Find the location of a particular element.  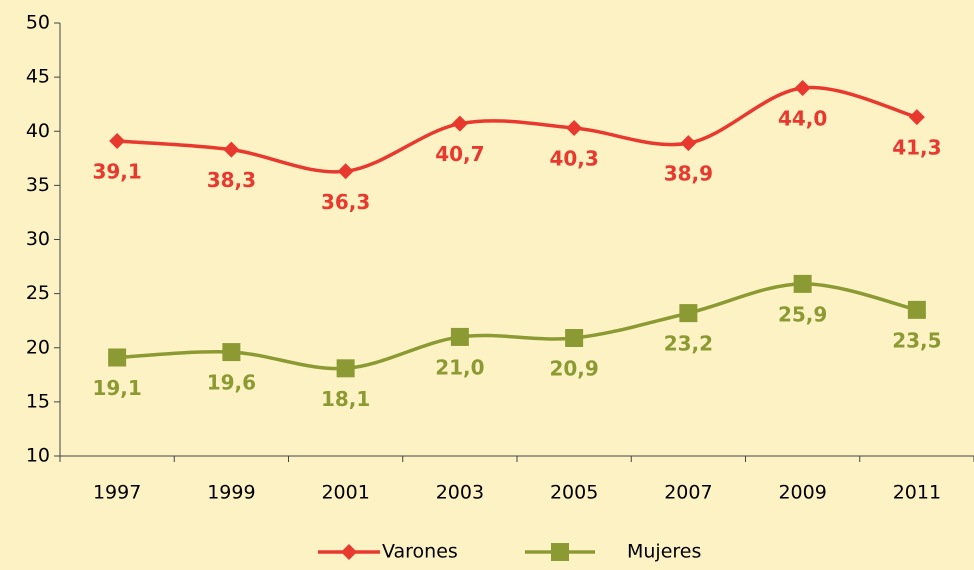

data-label: 18,1 is located at coordinates (345, 399).